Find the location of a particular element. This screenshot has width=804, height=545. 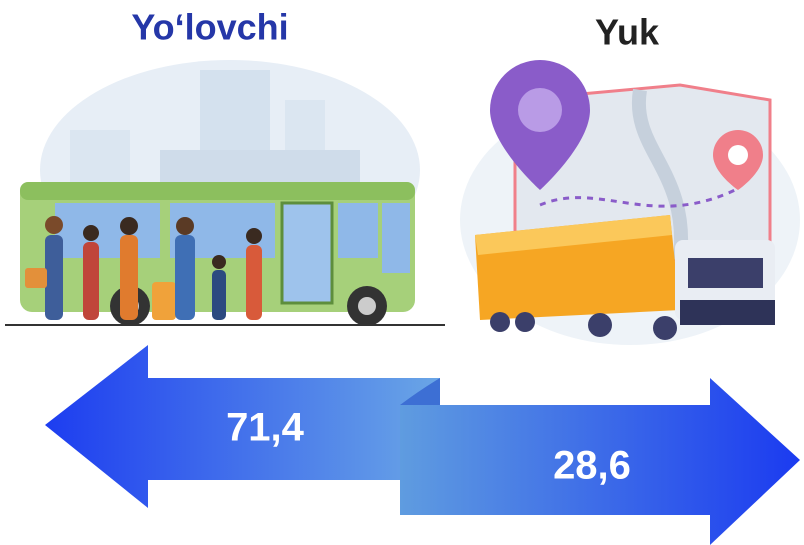

passengers is located at coordinates (143, 268).